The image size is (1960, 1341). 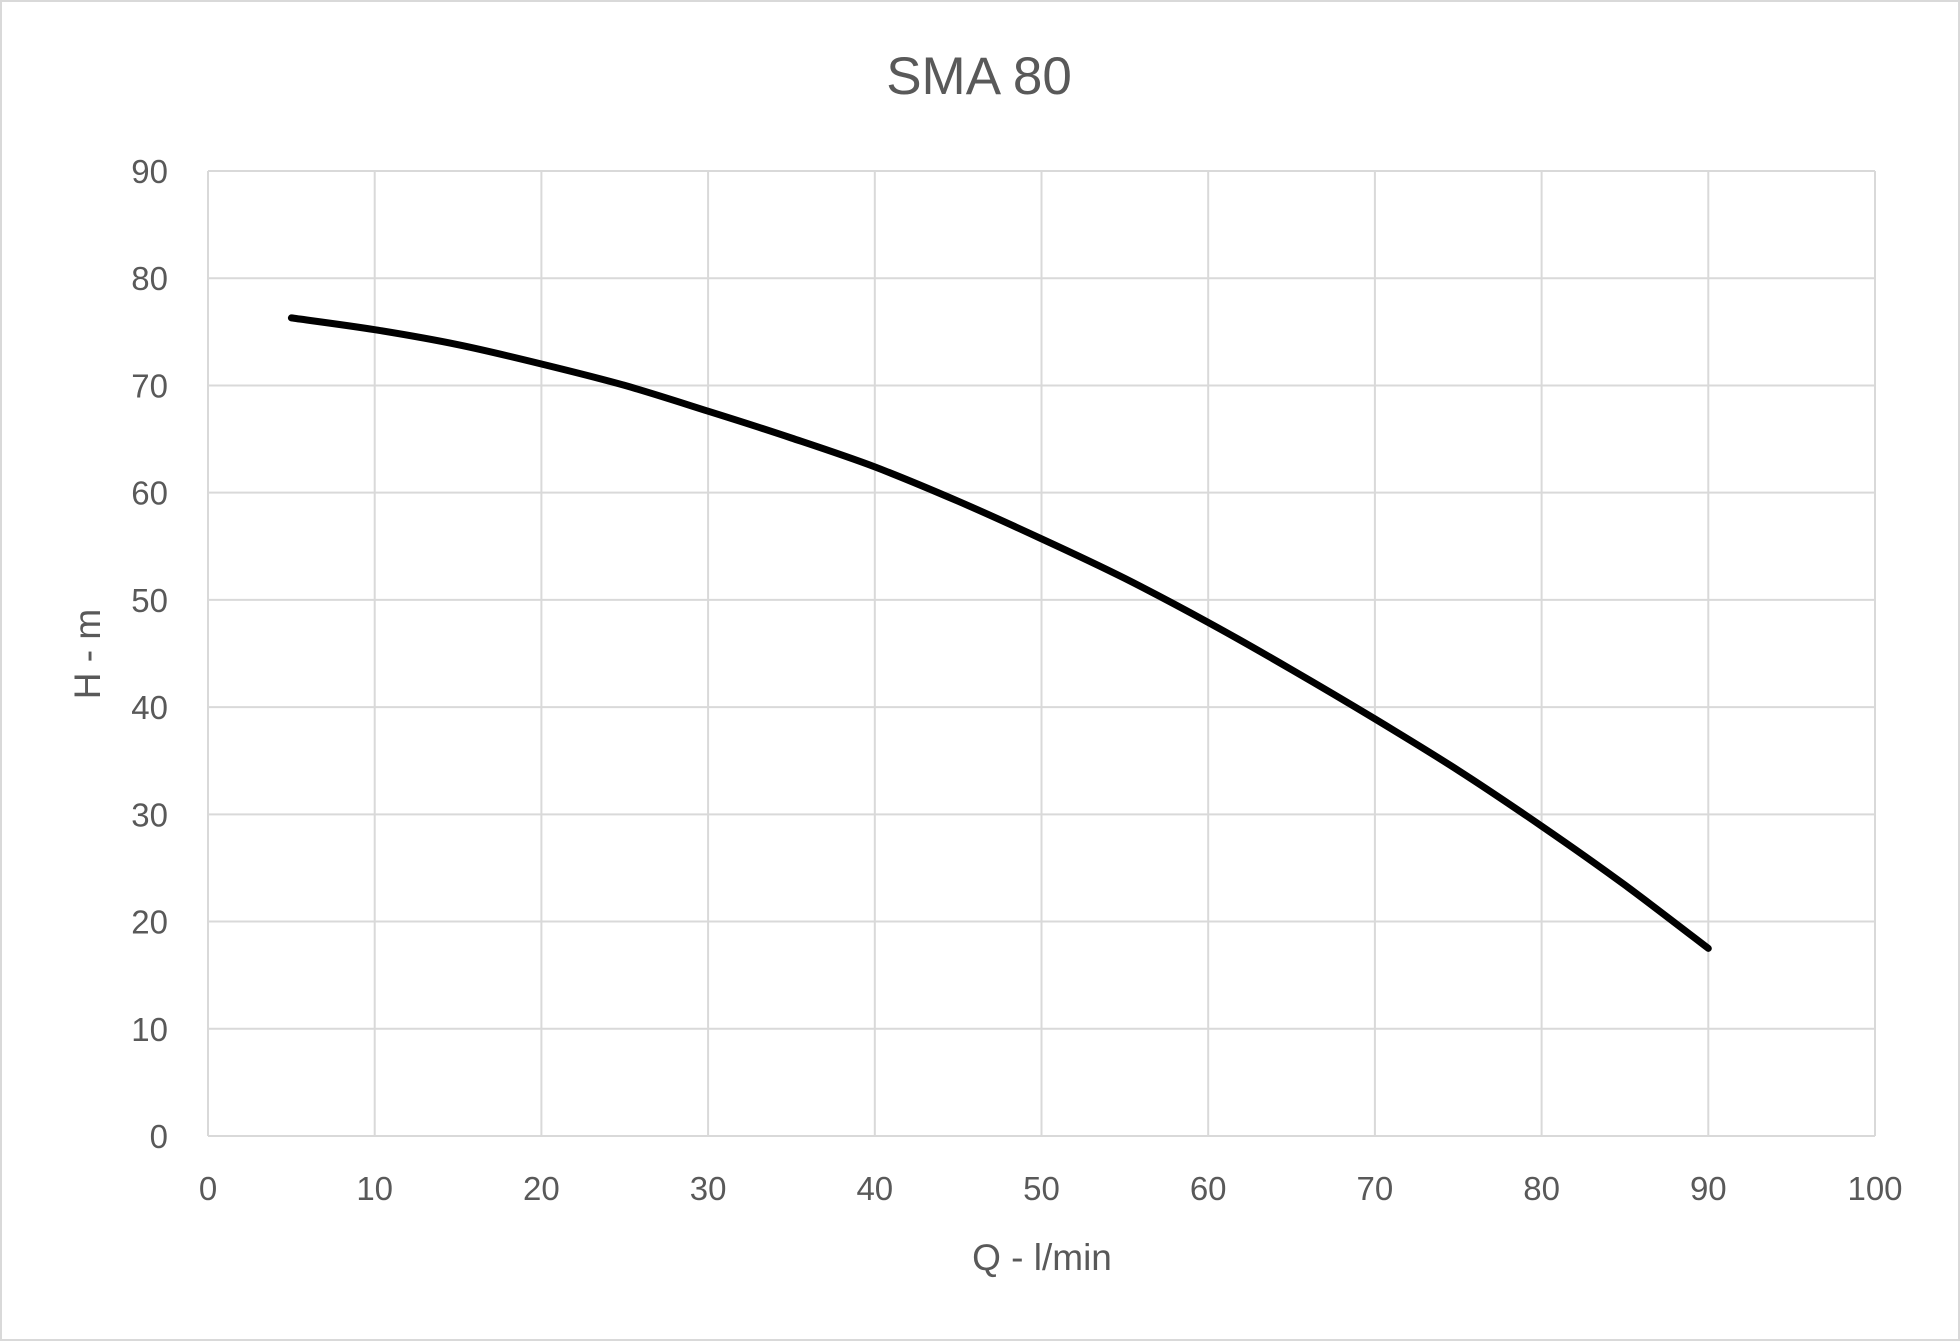 What do you see at coordinates (979, 76) in the screenshot?
I see `chart-title: SMA 80` at bounding box center [979, 76].